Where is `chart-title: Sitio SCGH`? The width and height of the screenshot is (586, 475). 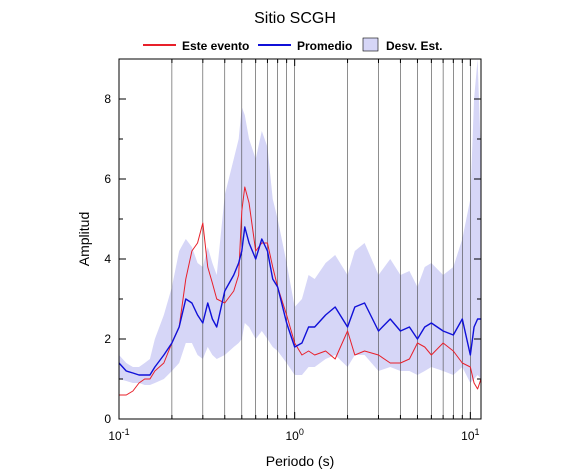 chart-title: Sitio SCGH is located at coordinates (295, 18).